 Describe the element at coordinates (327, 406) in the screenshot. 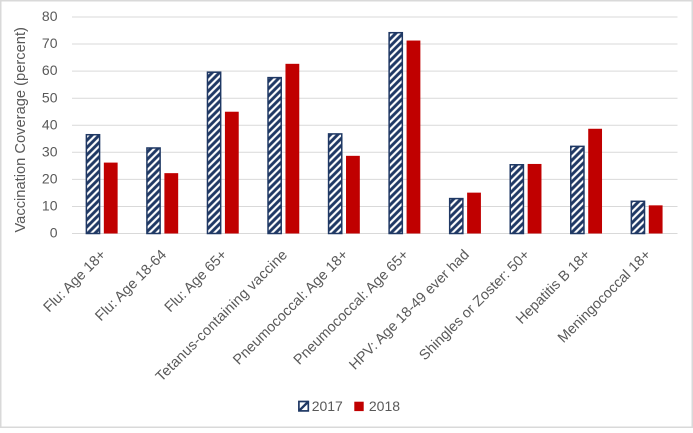

I see `svg-text: 2017` at that location.